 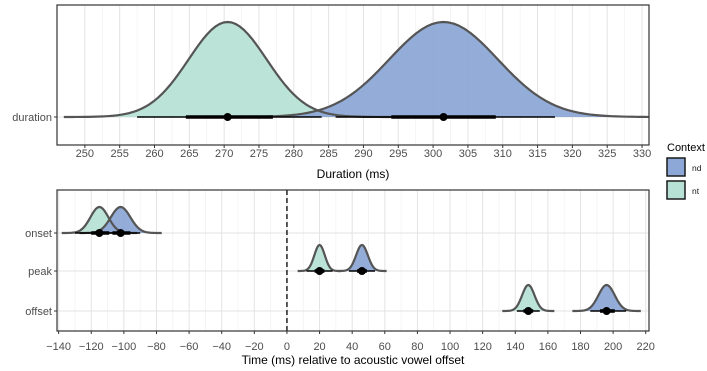 What do you see at coordinates (696, 191) in the screenshot?
I see `legend-label-nt: nt` at bounding box center [696, 191].